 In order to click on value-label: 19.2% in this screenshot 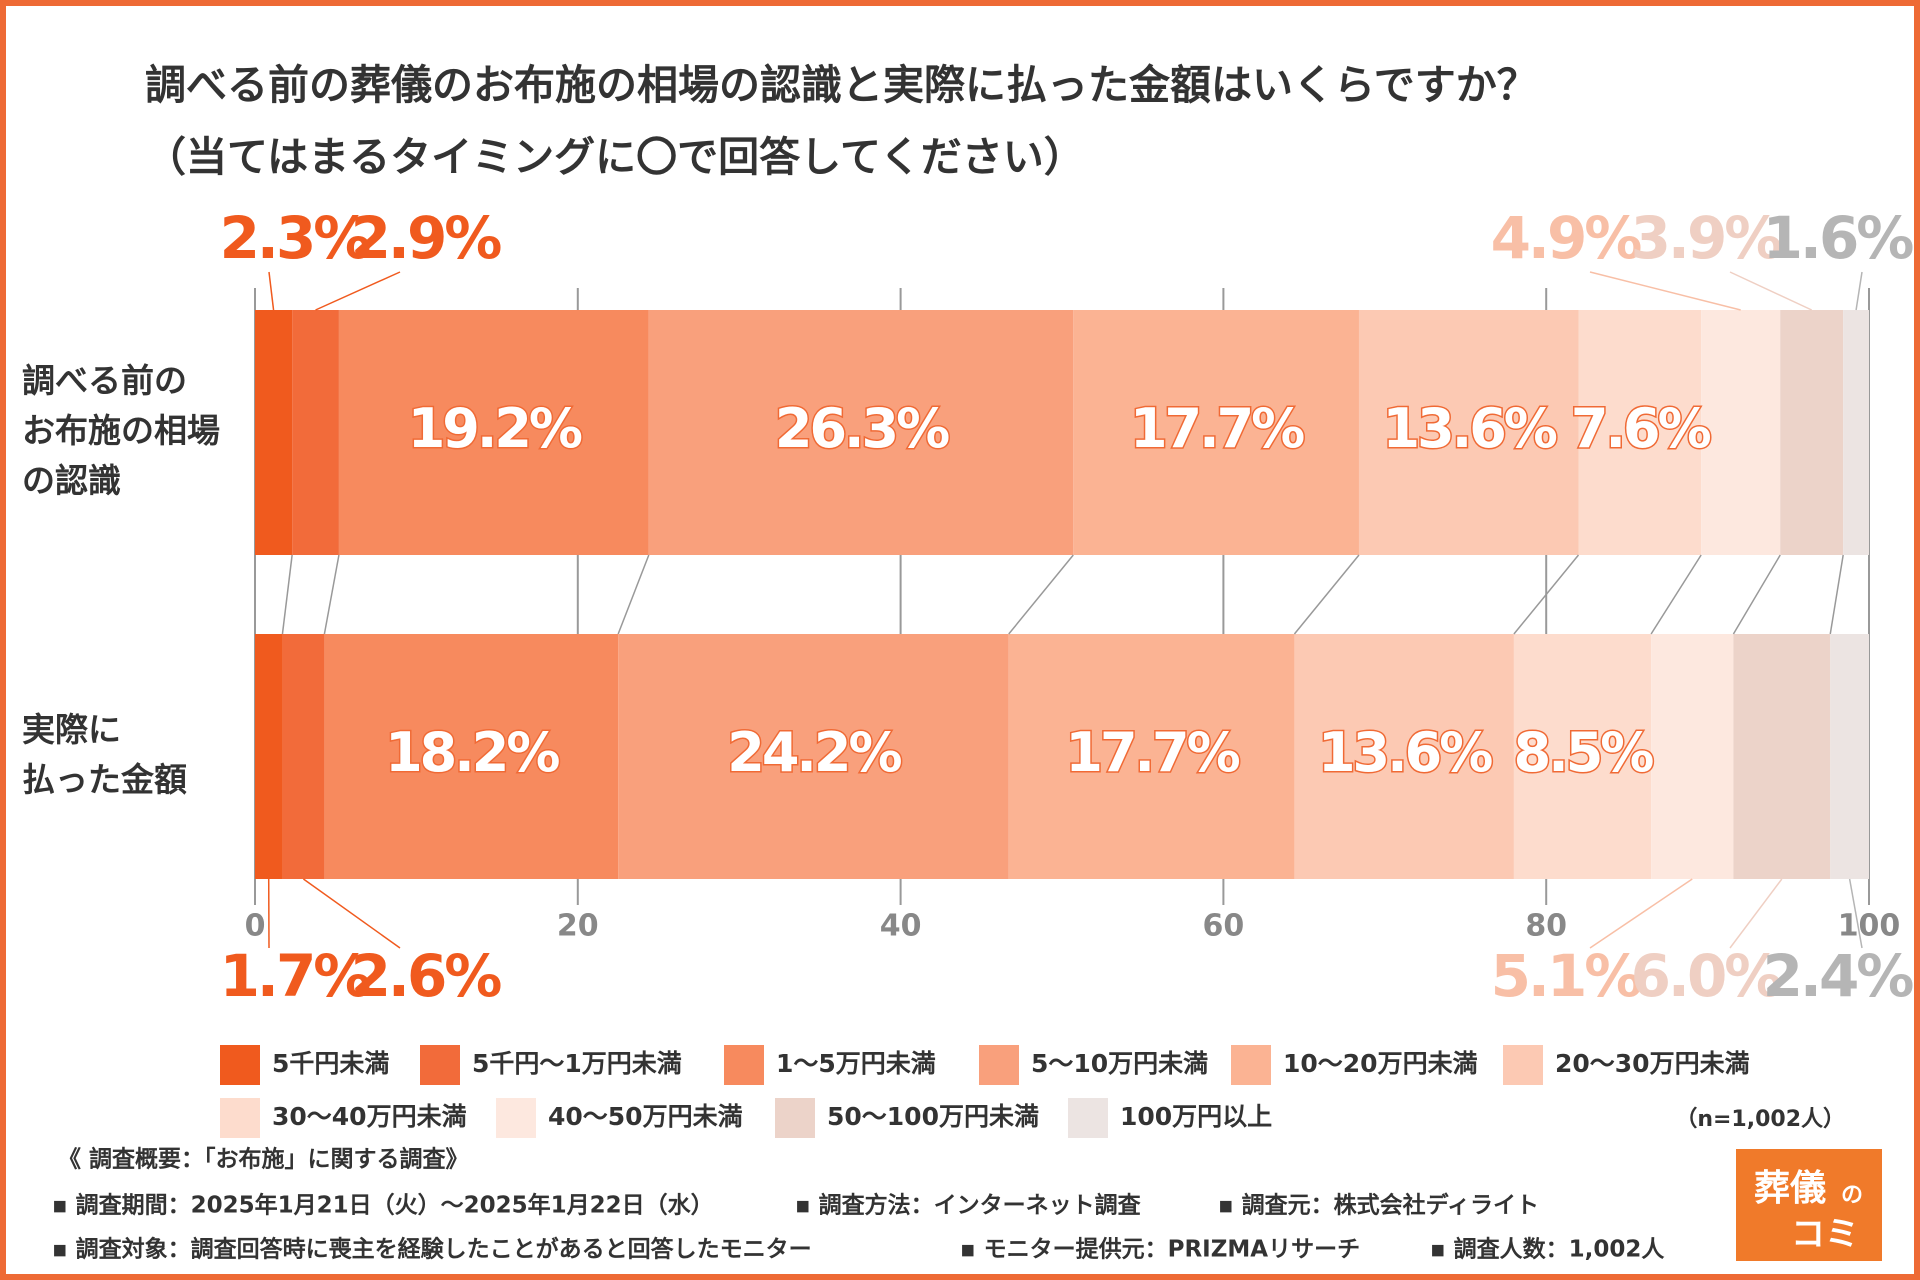, I will do `click(495, 428)`.